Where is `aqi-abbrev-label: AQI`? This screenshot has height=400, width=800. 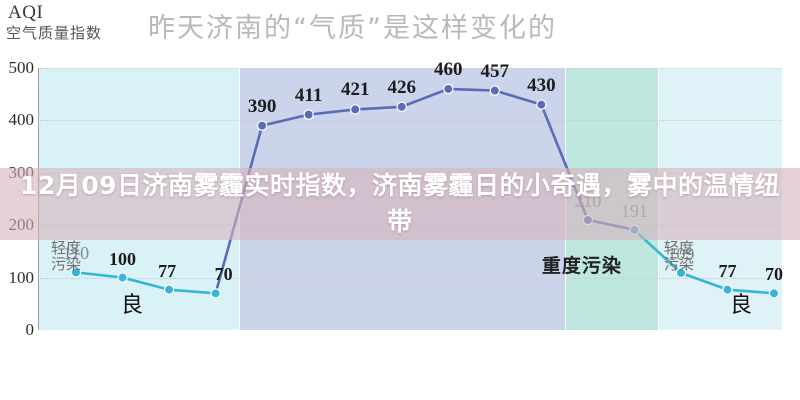 aqi-abbrev-label: AQI is located at coordinates (26, 12).